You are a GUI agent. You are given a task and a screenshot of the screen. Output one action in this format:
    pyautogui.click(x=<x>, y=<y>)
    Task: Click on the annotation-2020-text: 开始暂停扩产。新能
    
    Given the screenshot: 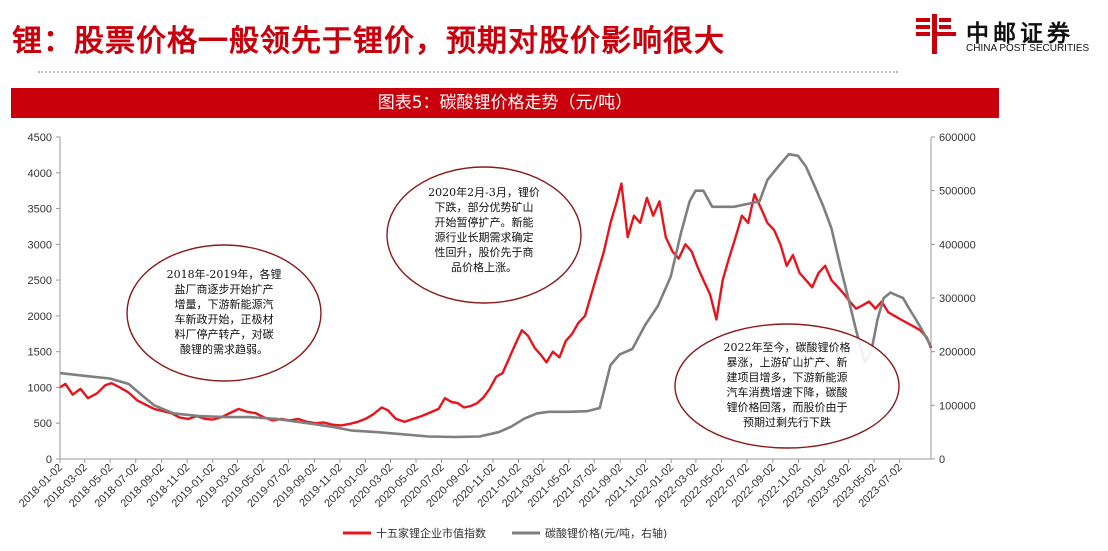 What is the action you would take?
    pyautogui.click(x=484, y=222)
    